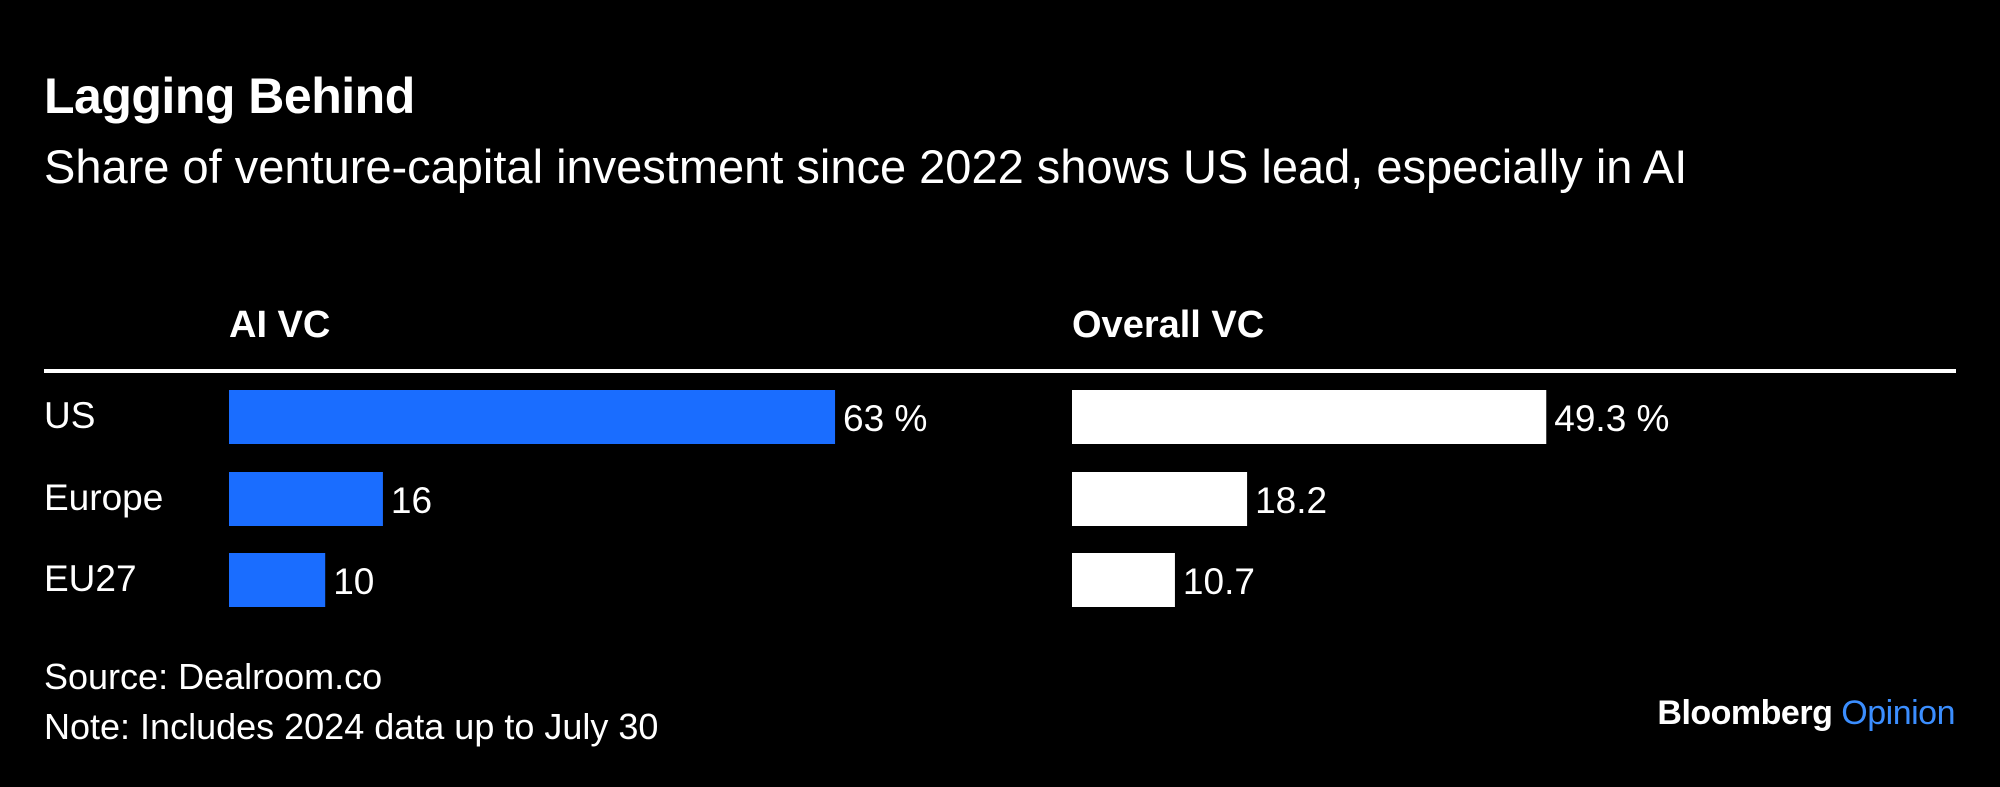 The width and height of the screenshot is (2000, 787). Describe the element at coordinates (532, 417) in the screenshot. I see `ai-vc-bar-us` at that location.